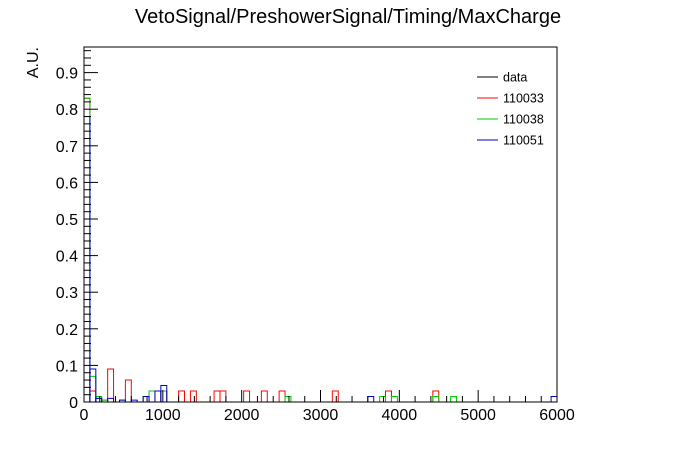  Describe the element at coordinates (67, 110) in the screenshot. I see `y-tick-label: 0.8` at that location.